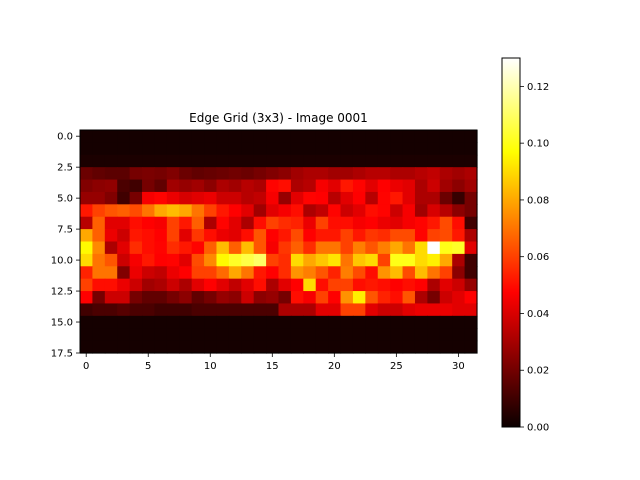 This screenshot has height=480, width=640. Describe the element at coordinates (538, 144) in the screenshot. I see `colorbar-tick-label: 0.10` at that location.